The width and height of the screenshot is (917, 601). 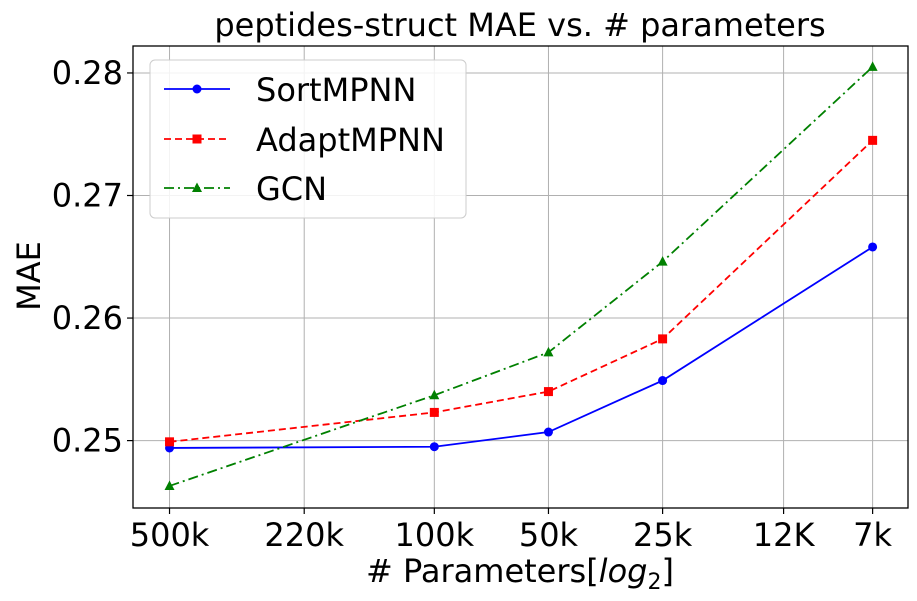 What do you see at coordinates (519, 25) in the screenshot?
I see `chart-title: peptides-struct MAE vs. # parameters` at bounding box center [519, 25].